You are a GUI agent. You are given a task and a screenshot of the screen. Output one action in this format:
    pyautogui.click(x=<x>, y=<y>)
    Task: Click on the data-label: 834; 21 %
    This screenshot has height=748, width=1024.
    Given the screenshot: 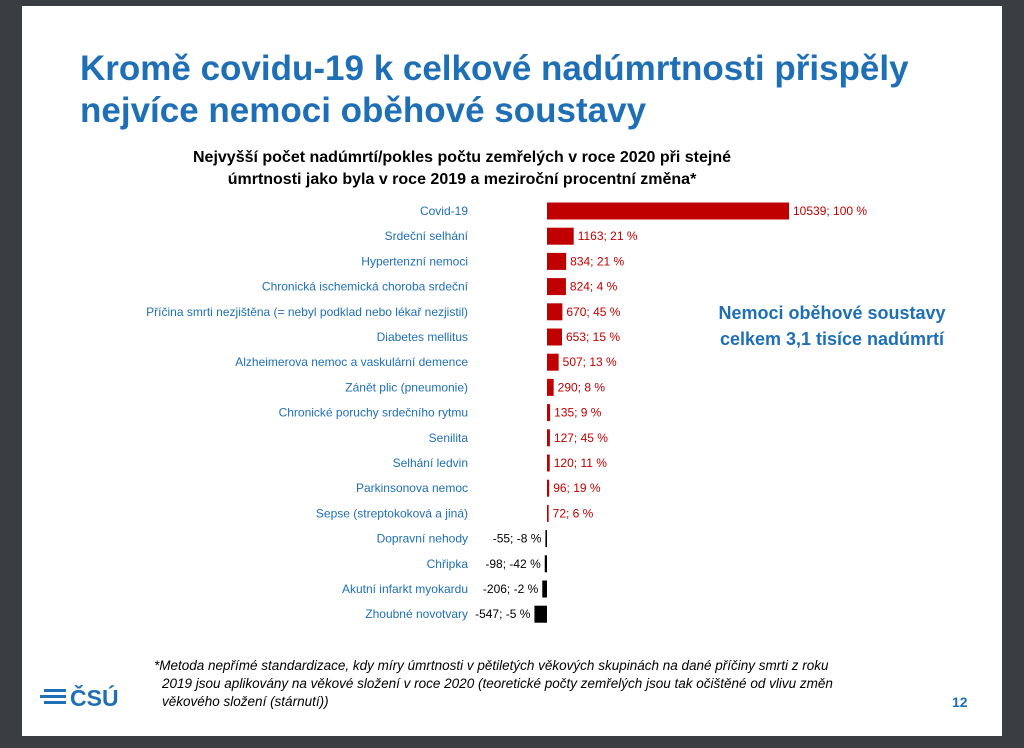 What is the action you would take?
    pyautogui.click(x=597, y=261)
    